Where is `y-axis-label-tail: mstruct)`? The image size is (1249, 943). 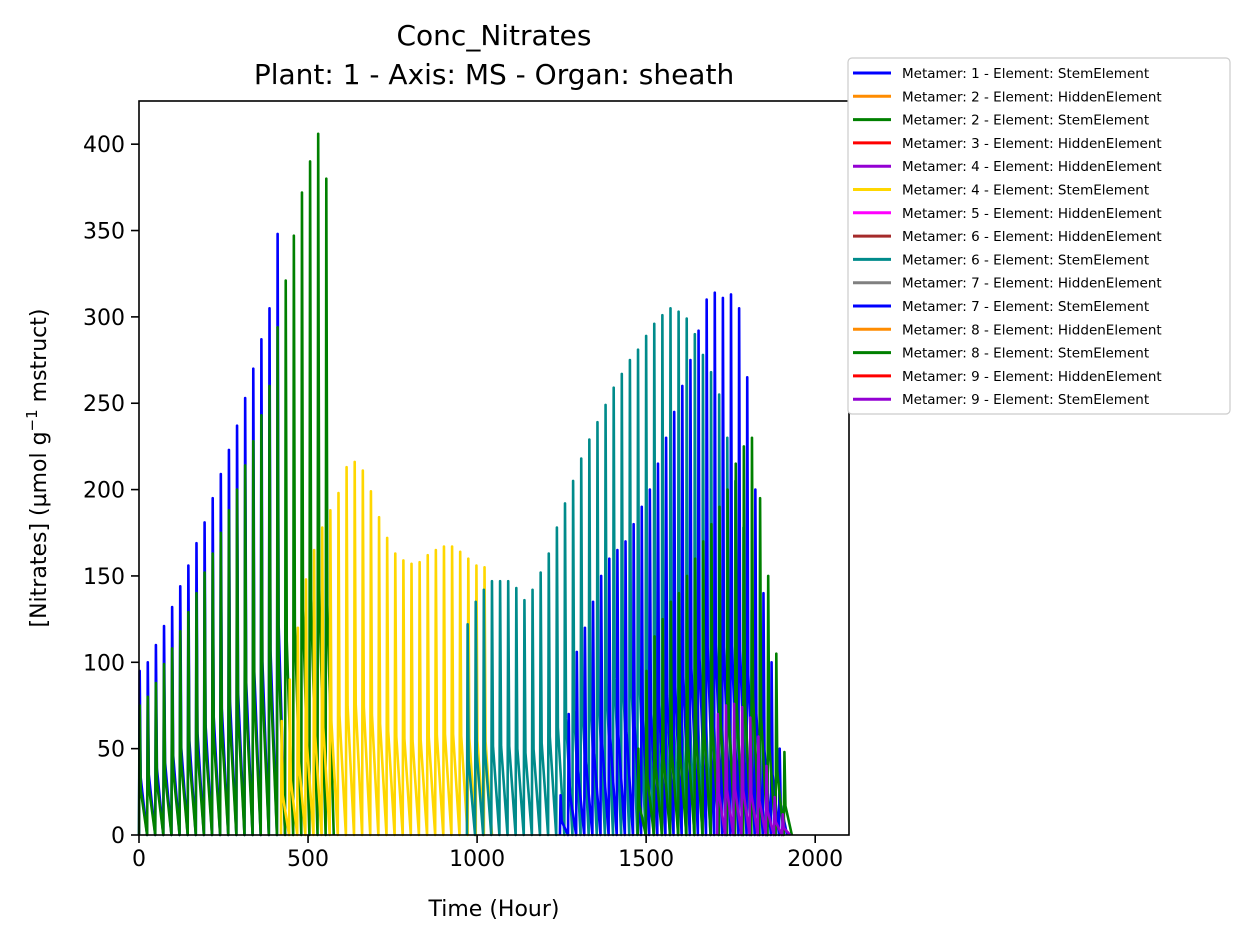
y-axis-label-tail: mstruct) is located at coordinates (39, 359).